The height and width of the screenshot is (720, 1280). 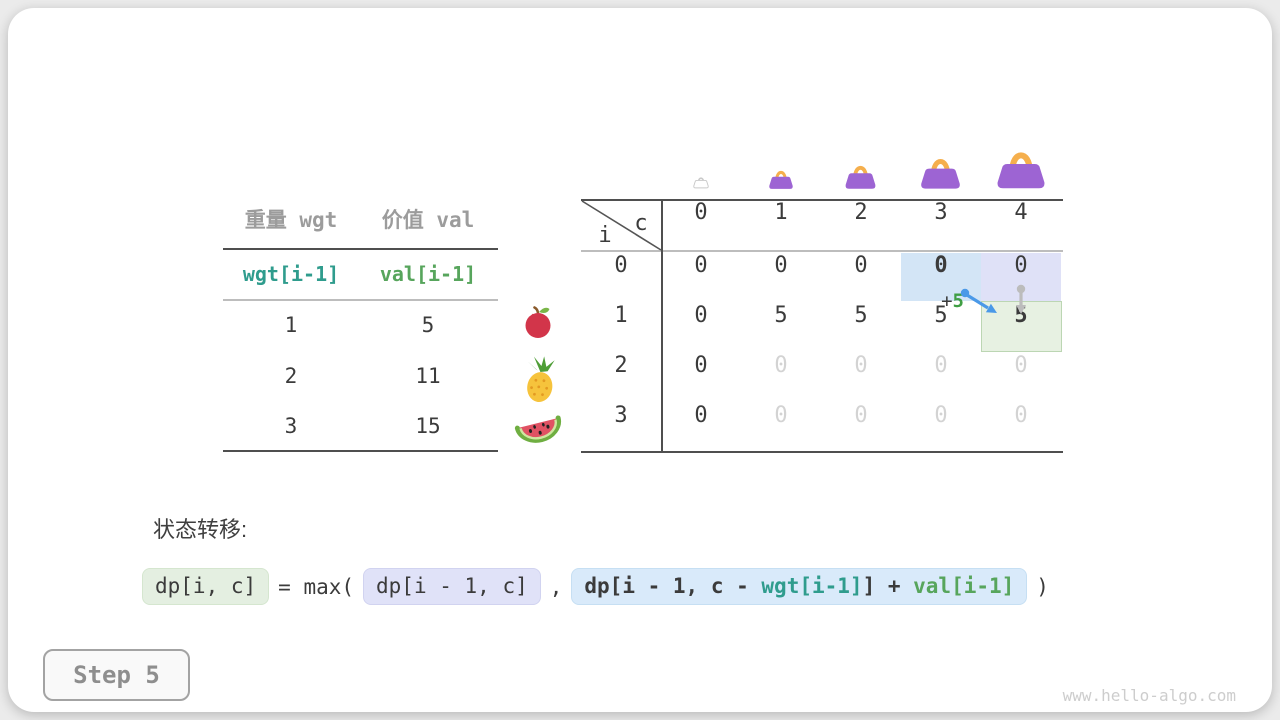 I want to click on dp-cell-r2c2: 0, so click(x=861, y=365).